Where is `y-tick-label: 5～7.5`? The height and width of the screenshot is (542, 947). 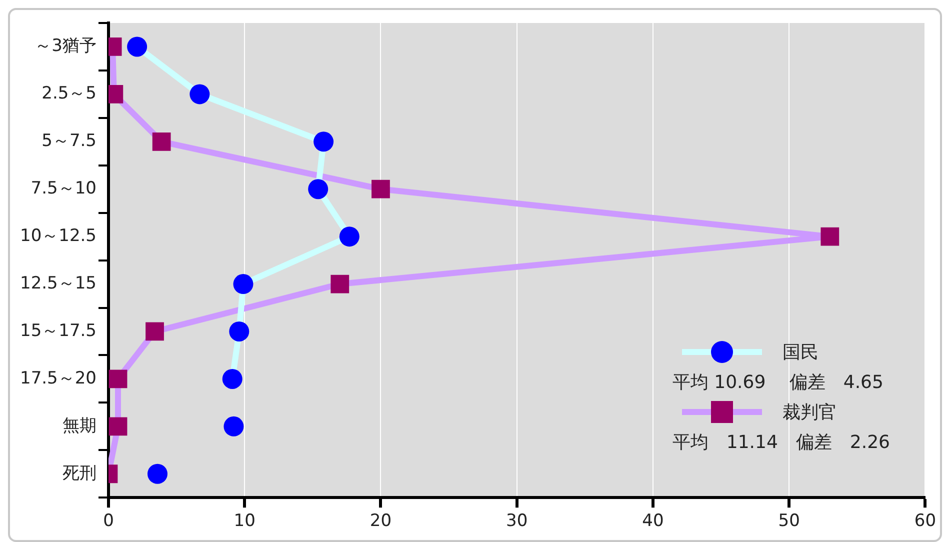 y-tick-label: 5～7.5 is located at coordinates (69, 141).